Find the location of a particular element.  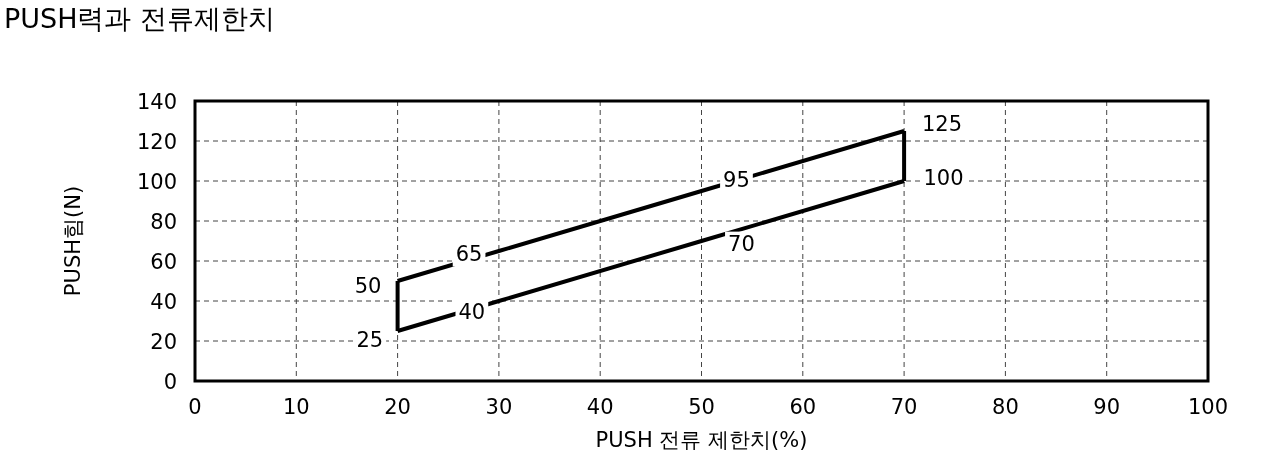

y-axis-title: PUSH힘(N) is located at coordinates (73, 241).